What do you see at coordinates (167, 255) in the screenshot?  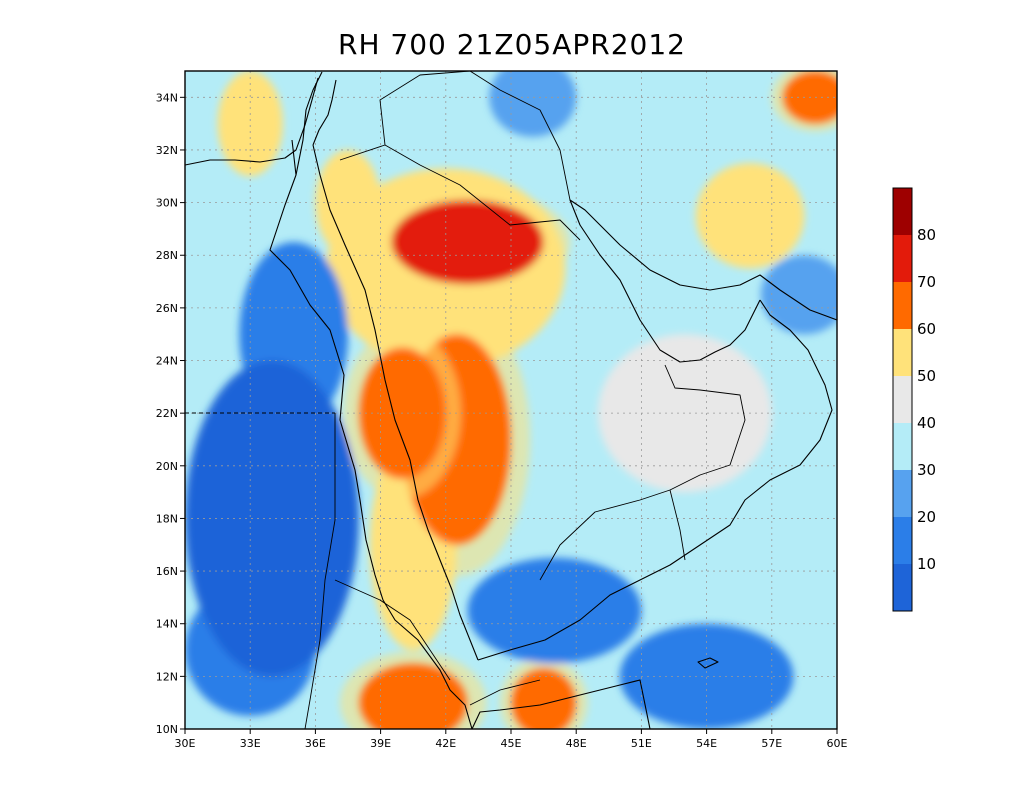 I see `y-tick-label-28: 28N` at bounding box center [167, 255].